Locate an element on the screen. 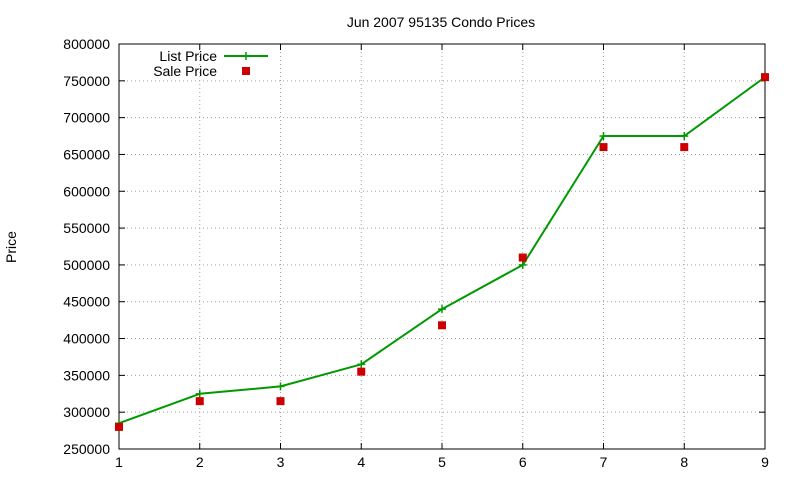 This screenshot has width=800, height=485. x-tick-label: 6 is located at coordinates (523, 462).